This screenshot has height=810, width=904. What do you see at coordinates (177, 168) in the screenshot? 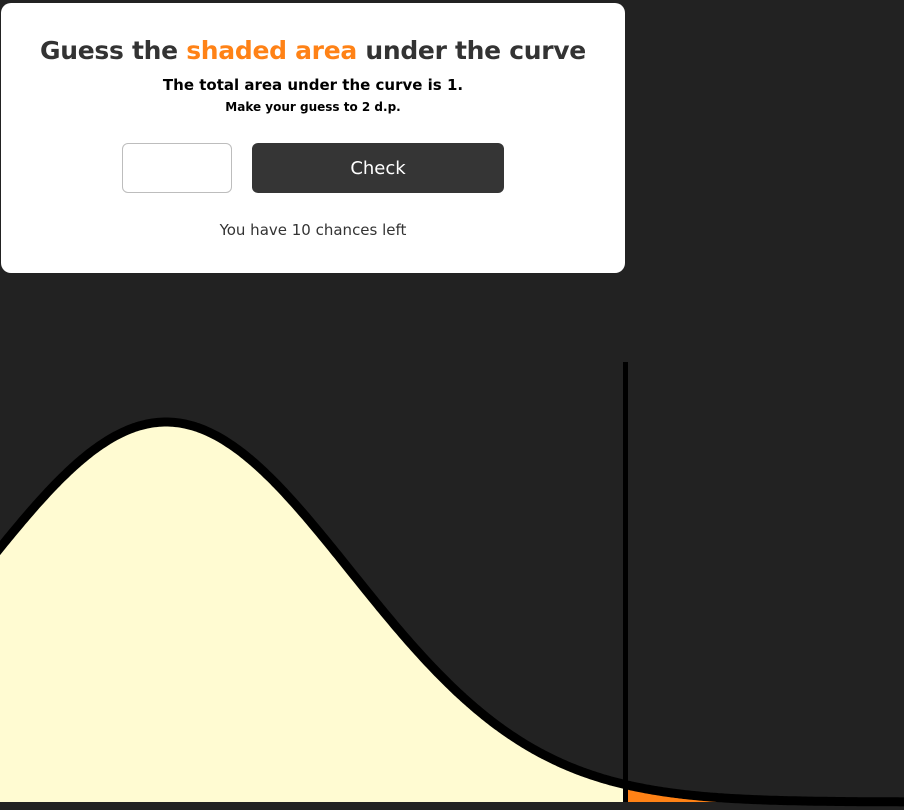
I see `guess-input` at bounding box center [177, 168].